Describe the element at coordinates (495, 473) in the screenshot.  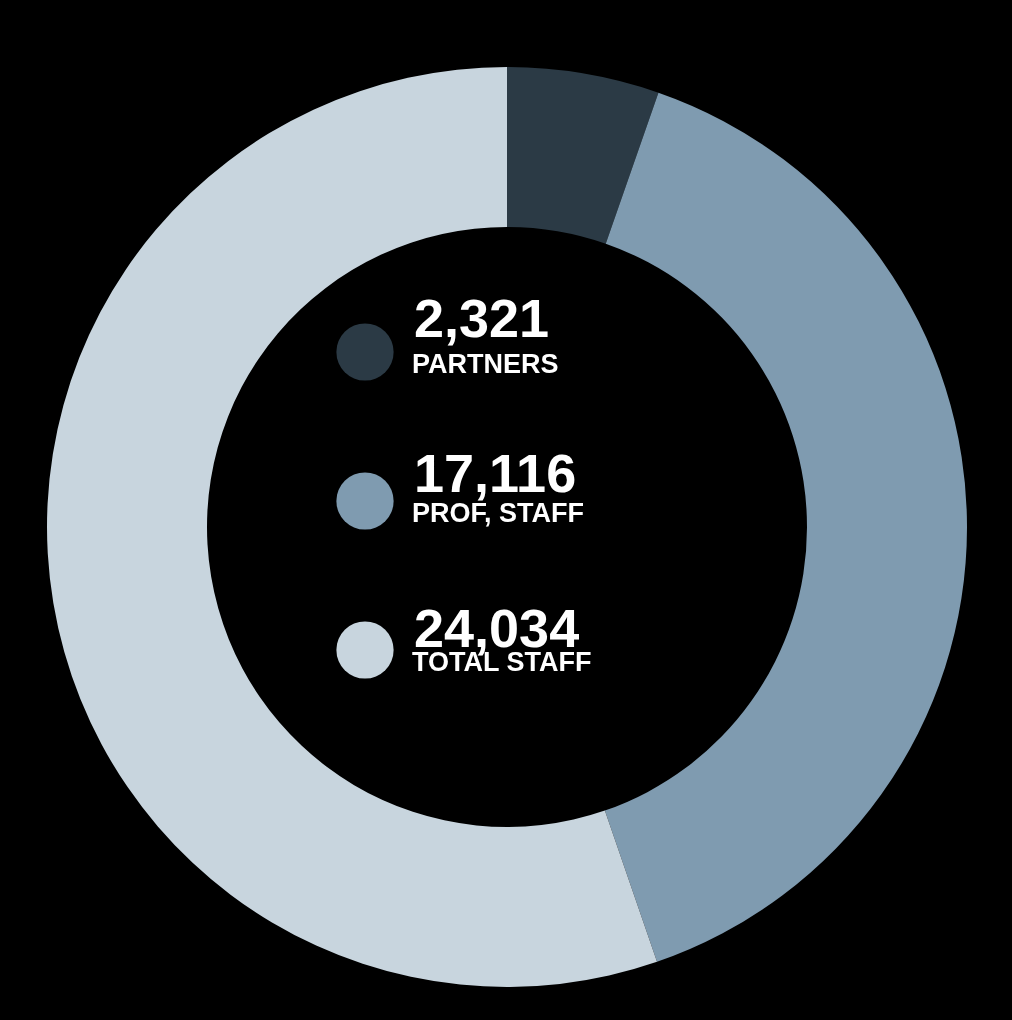
I see `data-label: 17,116` at that location.